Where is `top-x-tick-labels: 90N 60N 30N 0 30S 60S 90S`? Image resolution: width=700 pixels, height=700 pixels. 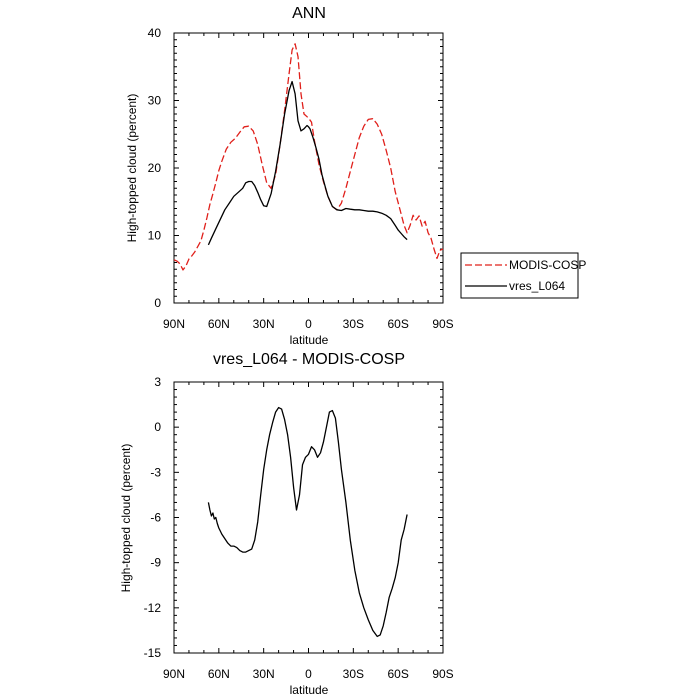 top-x-tick-labels: 90N 60N 30N 0 30S 60S 90S is located at coordinates (308, 324).